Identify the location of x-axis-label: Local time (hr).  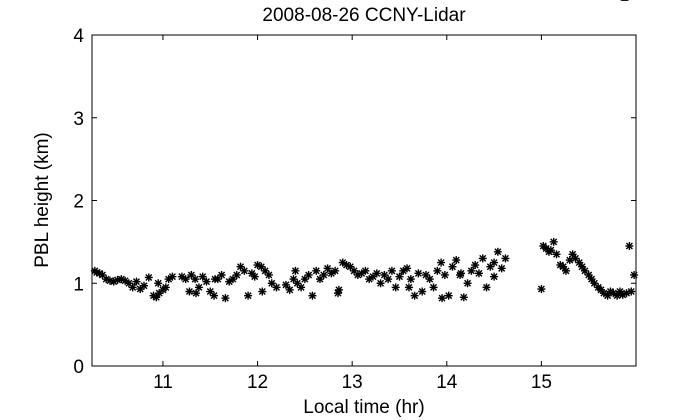
(363, 407).